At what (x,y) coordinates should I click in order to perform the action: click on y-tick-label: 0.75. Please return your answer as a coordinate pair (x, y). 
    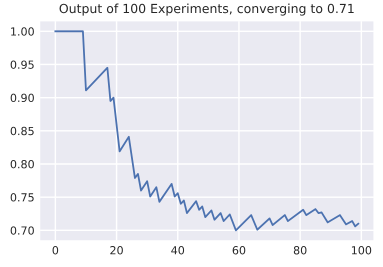
    Looking at the image, I should click on (22, 197).